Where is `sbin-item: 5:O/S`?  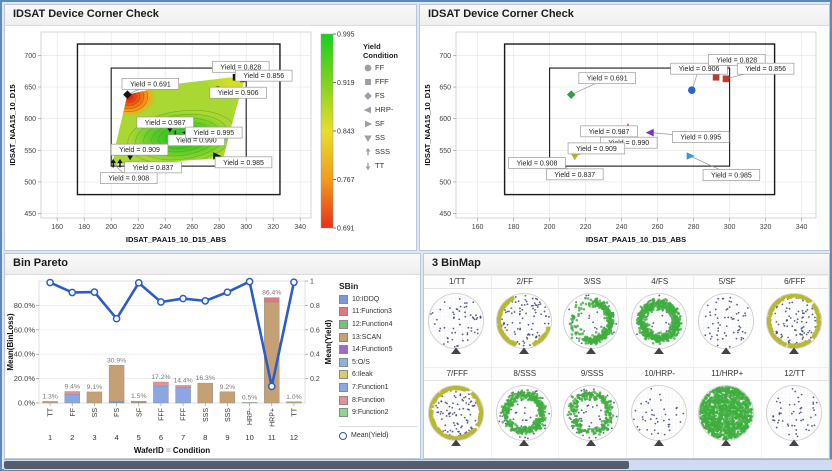
sbin-item: 5:O/S is located at coordinates (378, 362).